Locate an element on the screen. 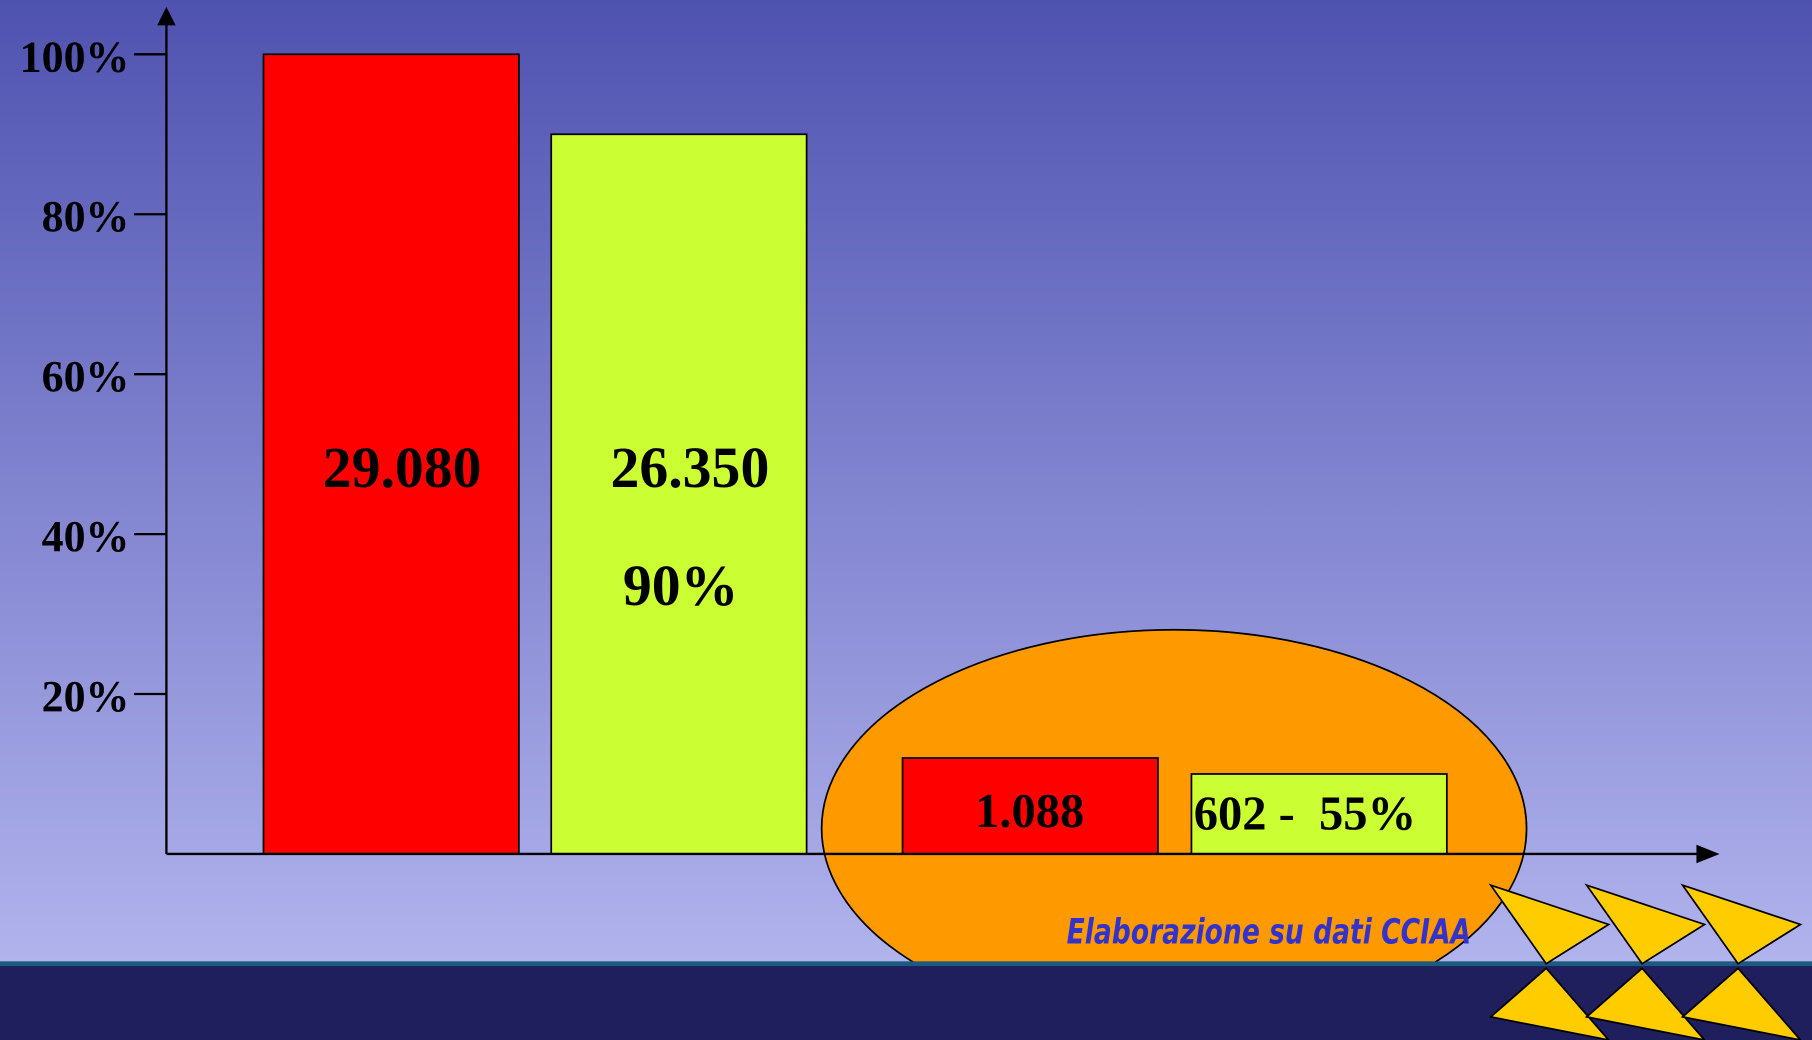 The height and width of the screenshot is (1040, 1812). bar-label: 602 - 55% is located at coordinates (1305, 813).